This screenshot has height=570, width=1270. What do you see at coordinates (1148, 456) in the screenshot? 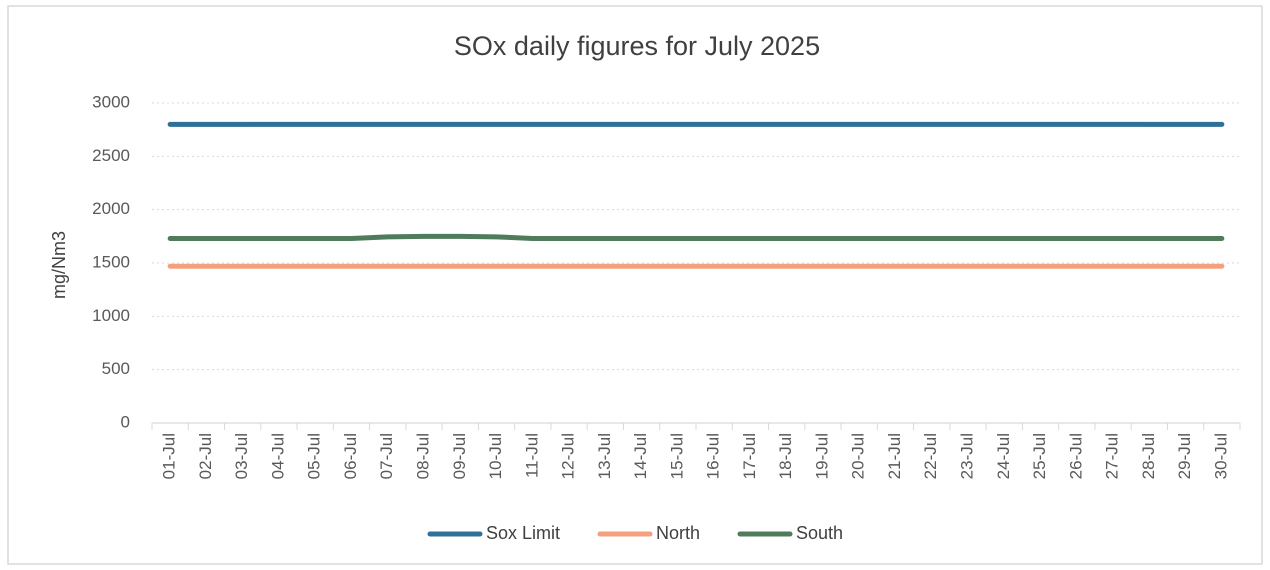
I see `x-tick-label: 28-Jul` at bounding box center [1148, 456].